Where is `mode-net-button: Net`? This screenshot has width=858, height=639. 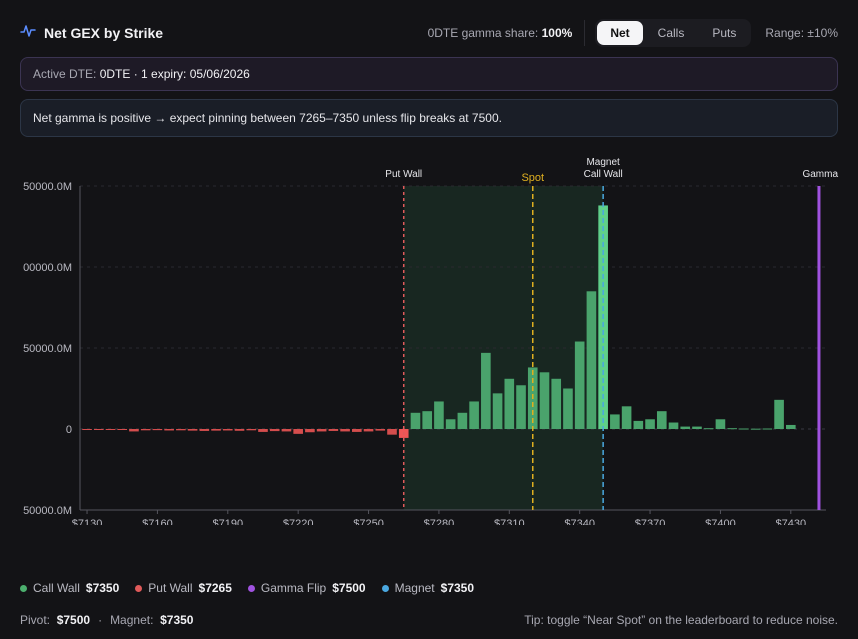
mode-net-button: Net is located at coordinates (620, 33).